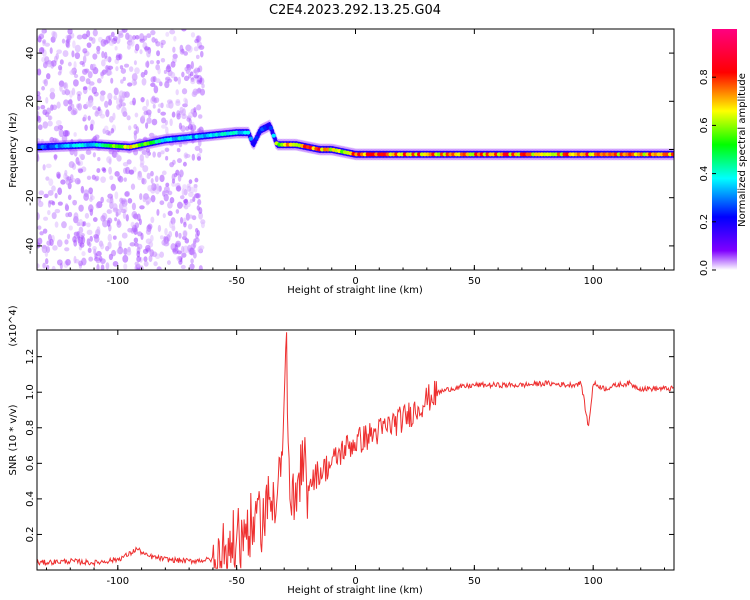  Describe the element at coordinates (742, 150) in the screenshot. I see `colorbar-label: Normalized spectral amplitude` at that location.